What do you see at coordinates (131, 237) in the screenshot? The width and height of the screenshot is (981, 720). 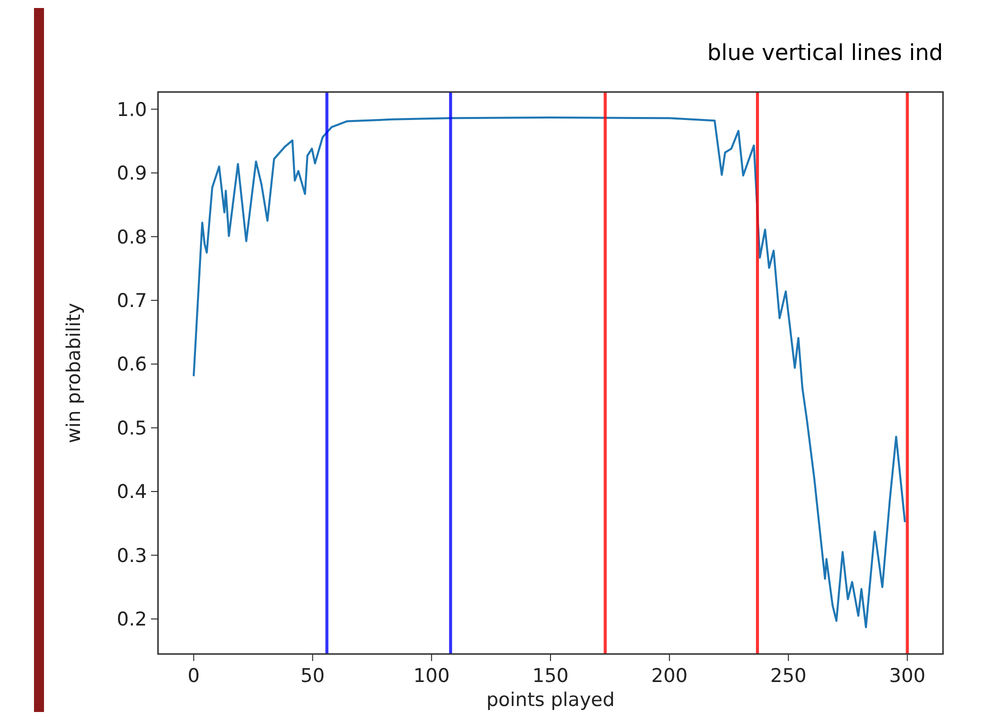 I see `y-tick-label: 0.8` at bounding box center [131, 237].